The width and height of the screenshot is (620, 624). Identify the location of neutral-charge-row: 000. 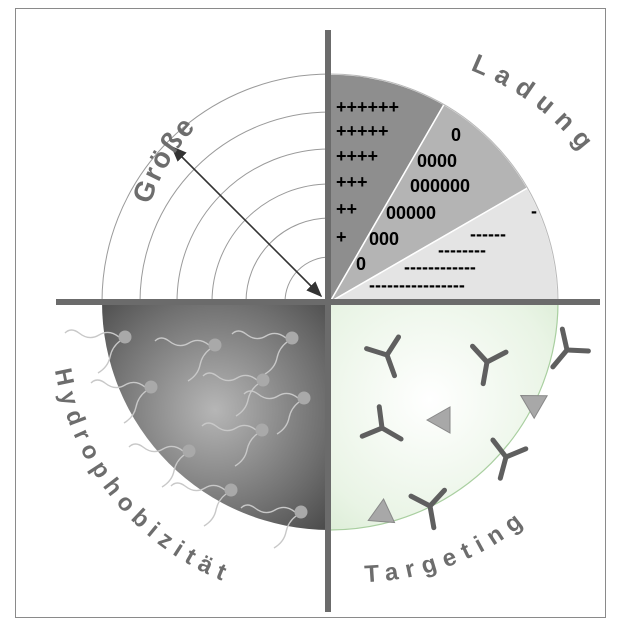
(384, 239).